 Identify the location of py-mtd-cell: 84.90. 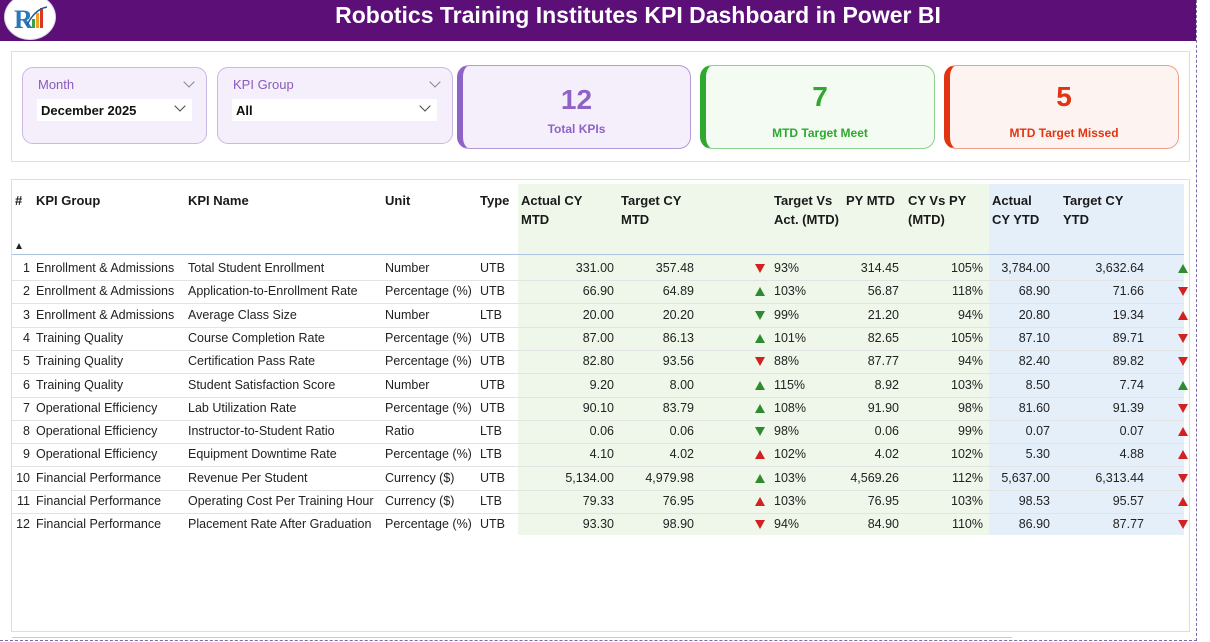
(883, 524).